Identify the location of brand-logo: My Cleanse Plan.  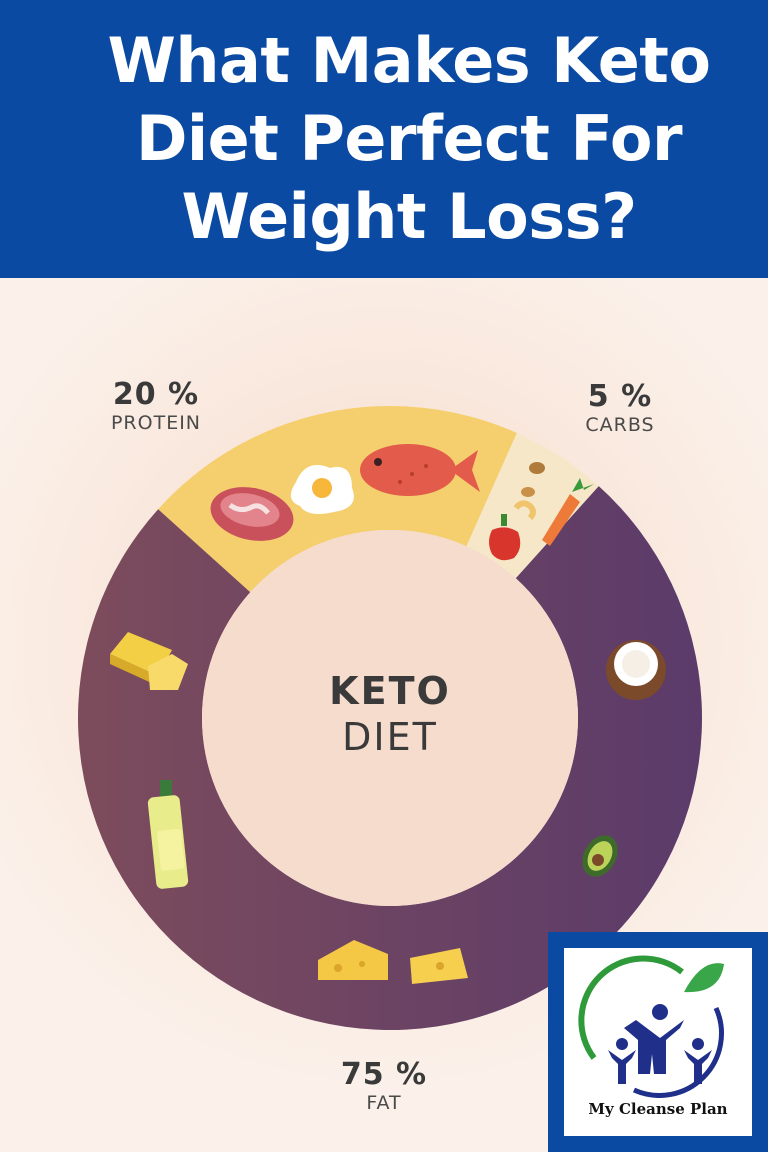
(658, 1042).